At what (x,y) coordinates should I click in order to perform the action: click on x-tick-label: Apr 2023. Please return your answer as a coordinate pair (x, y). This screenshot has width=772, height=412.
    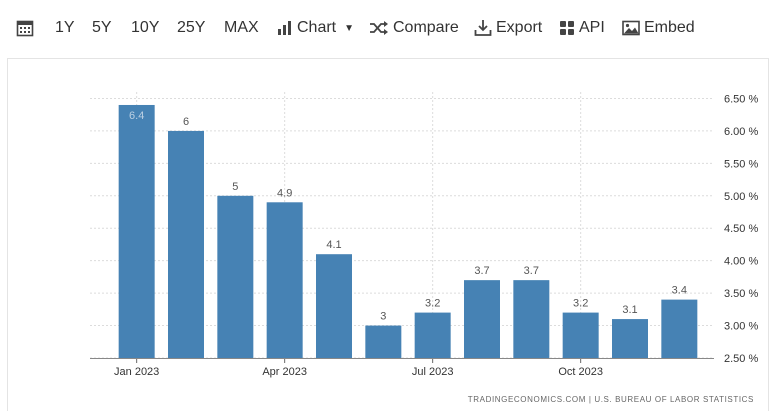
    Looking at the image, I should click on (284, 372).